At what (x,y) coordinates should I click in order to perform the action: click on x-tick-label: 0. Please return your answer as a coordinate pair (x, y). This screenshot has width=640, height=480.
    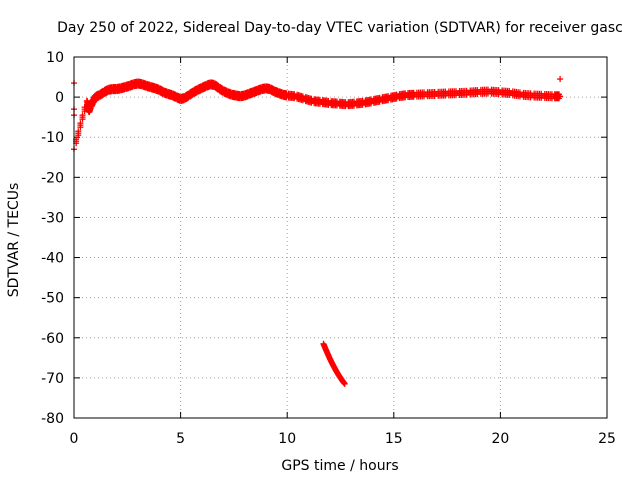
    Looking at the image, I should click on (74, 439).